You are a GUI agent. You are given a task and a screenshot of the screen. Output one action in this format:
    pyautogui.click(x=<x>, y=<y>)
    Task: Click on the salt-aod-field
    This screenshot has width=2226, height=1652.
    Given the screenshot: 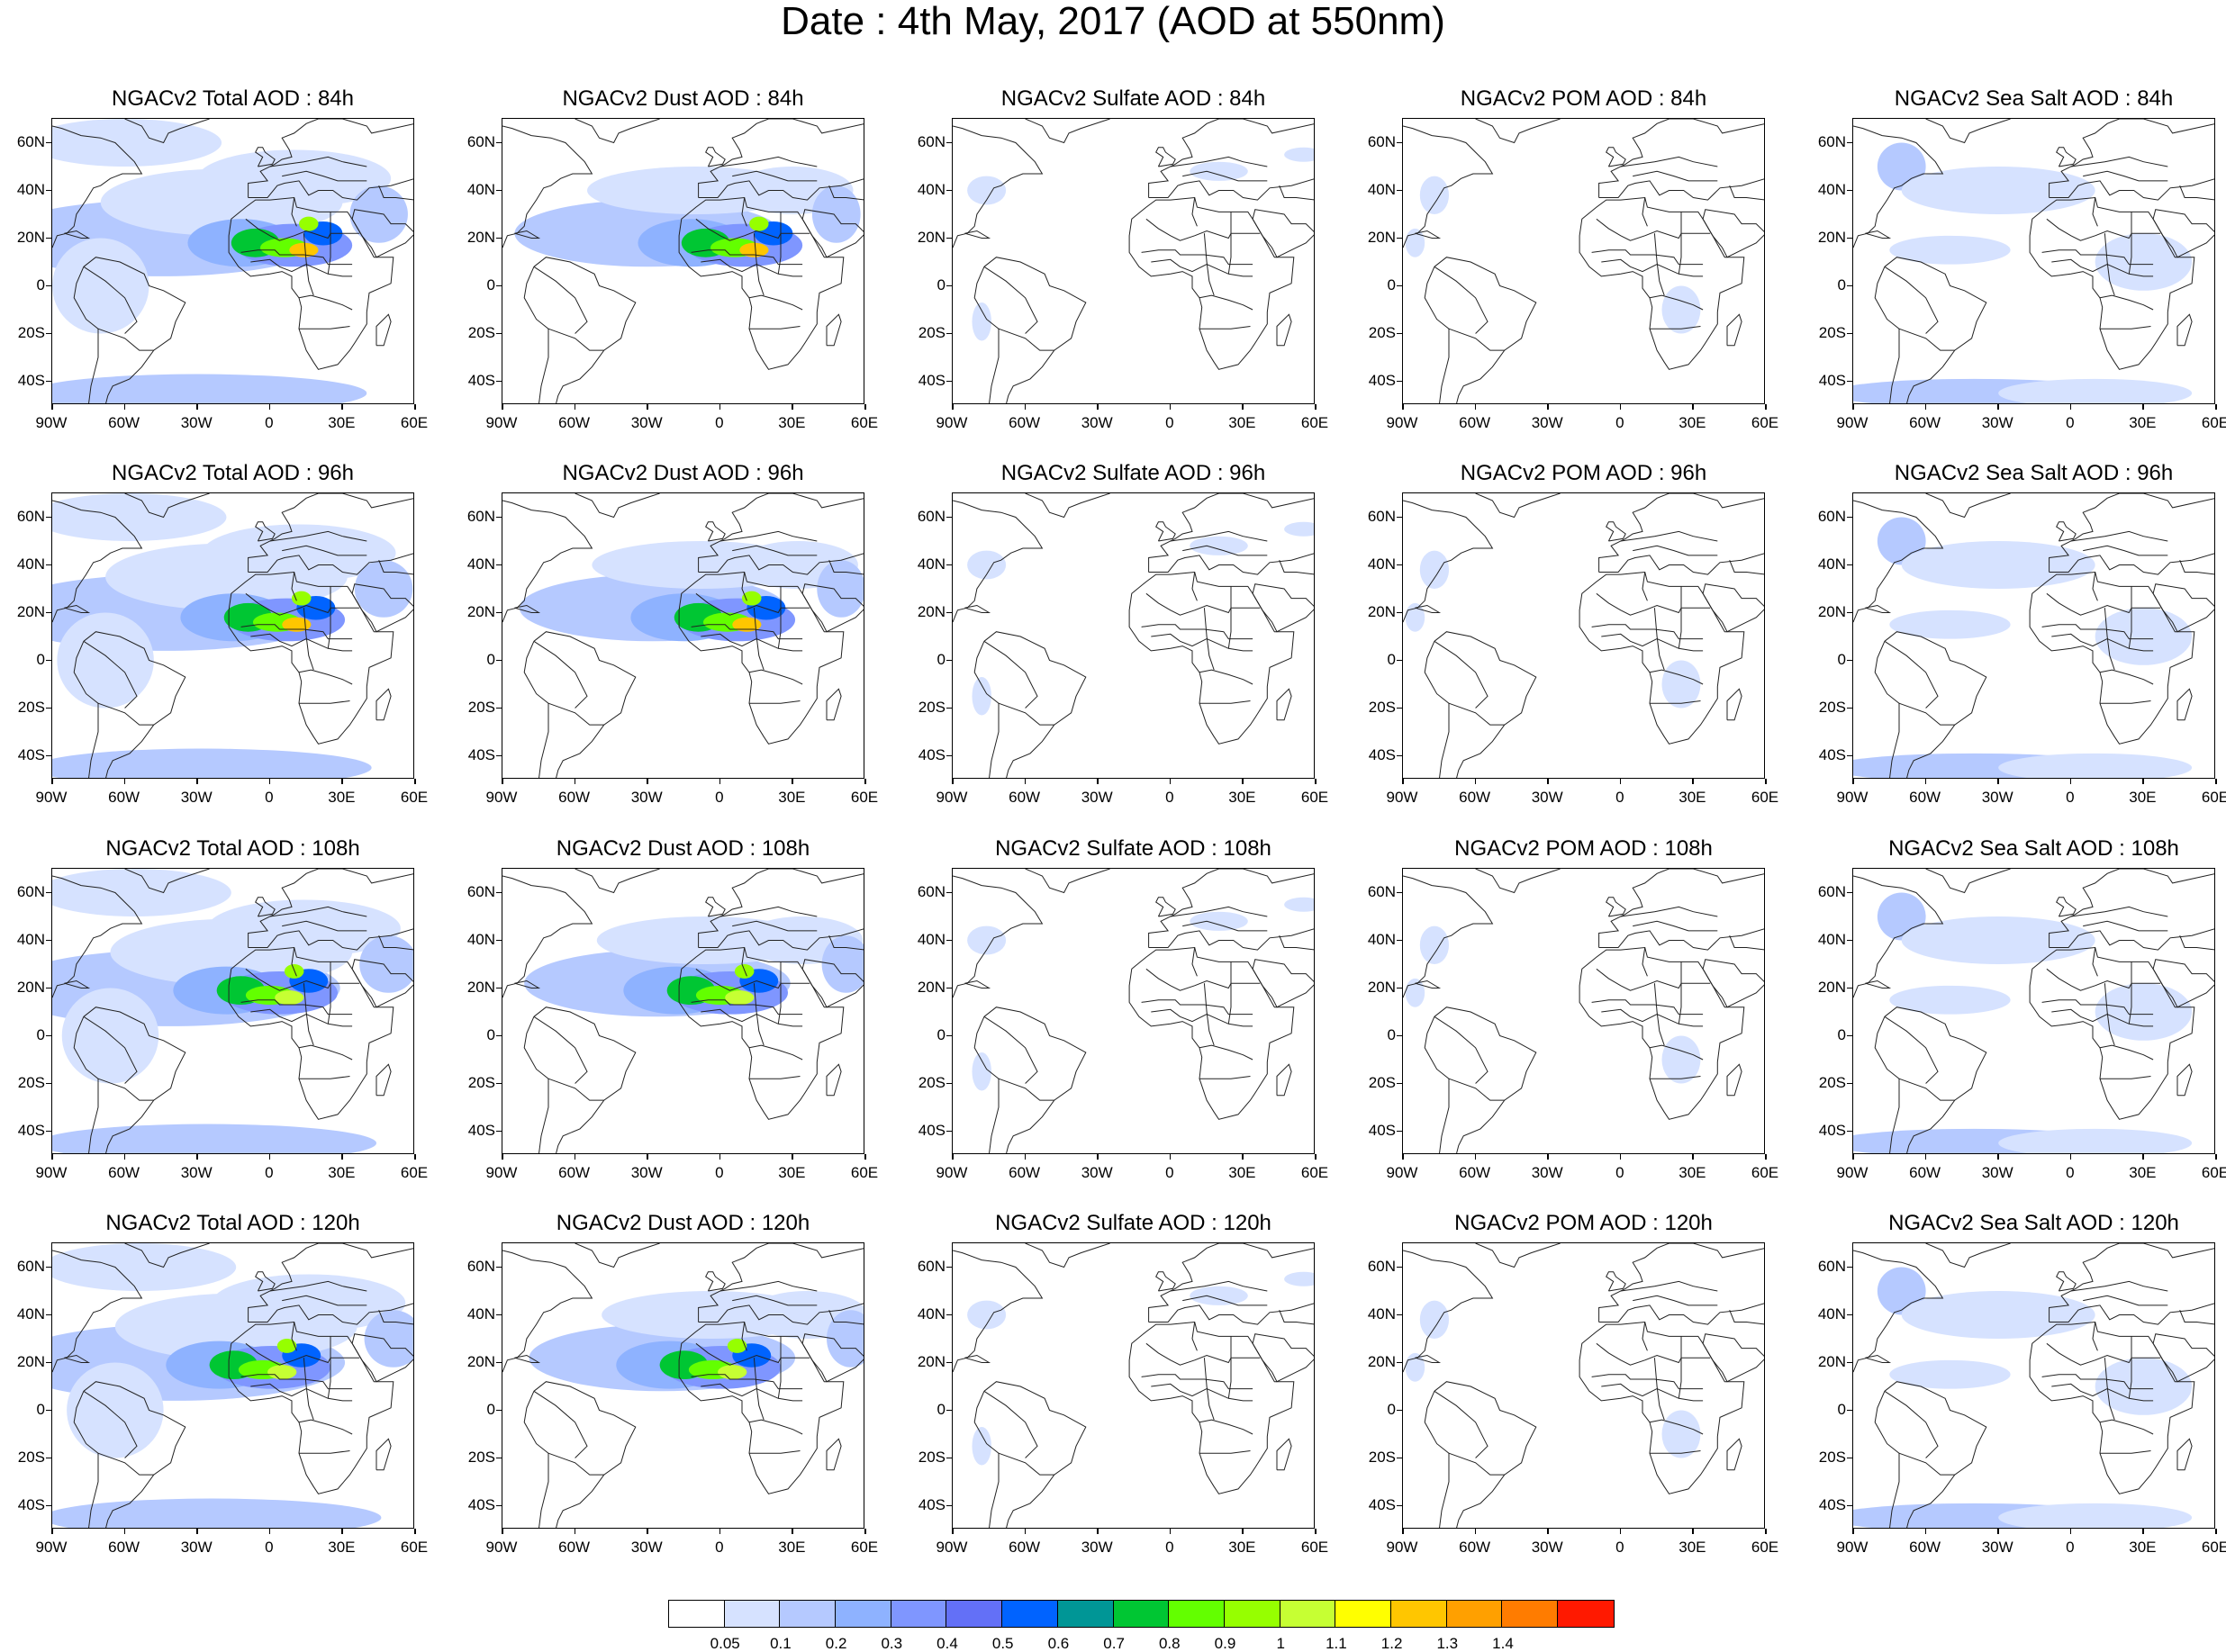 What is the action you would take?
    pyautogui.click(x=2023, y=647)
    